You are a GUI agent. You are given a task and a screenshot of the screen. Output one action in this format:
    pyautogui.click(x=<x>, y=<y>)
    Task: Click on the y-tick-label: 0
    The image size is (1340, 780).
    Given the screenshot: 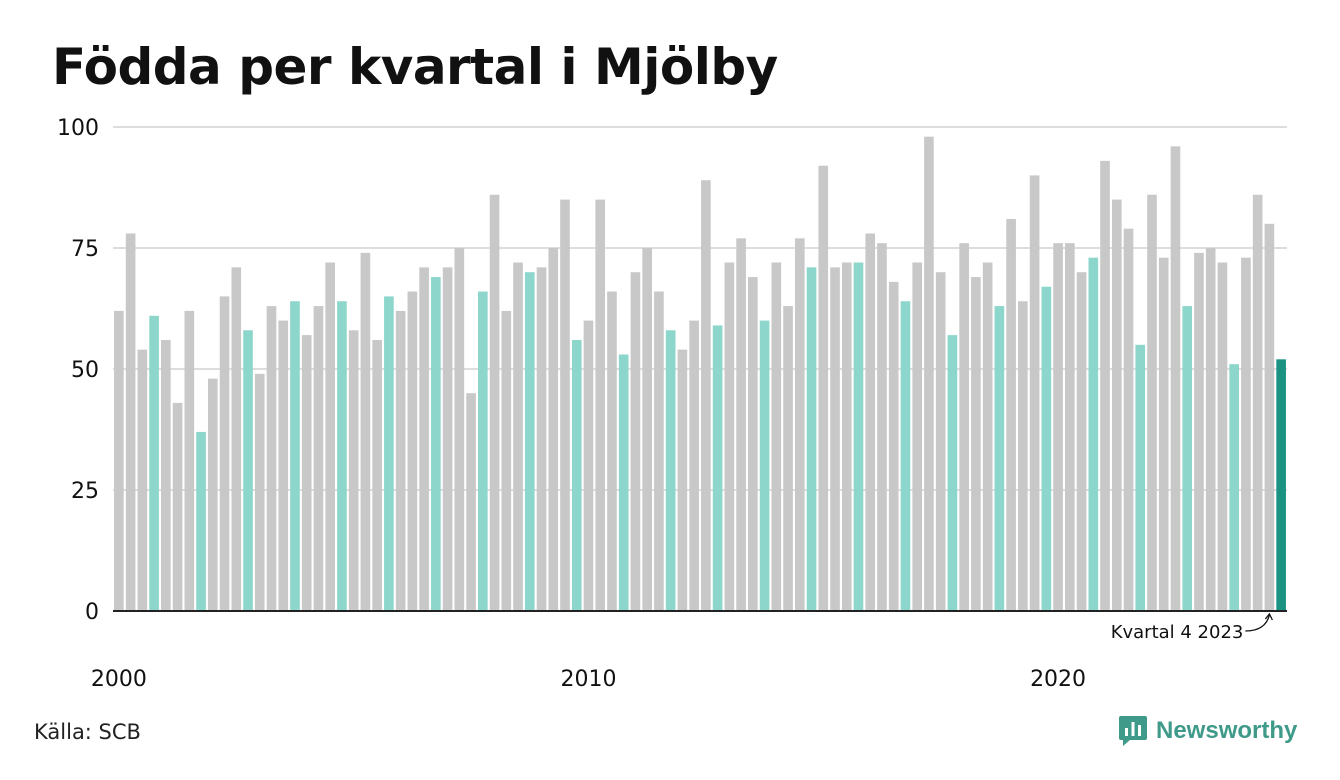 What is the action you would take?
    pyautogui.click(x=92, y=612)
    